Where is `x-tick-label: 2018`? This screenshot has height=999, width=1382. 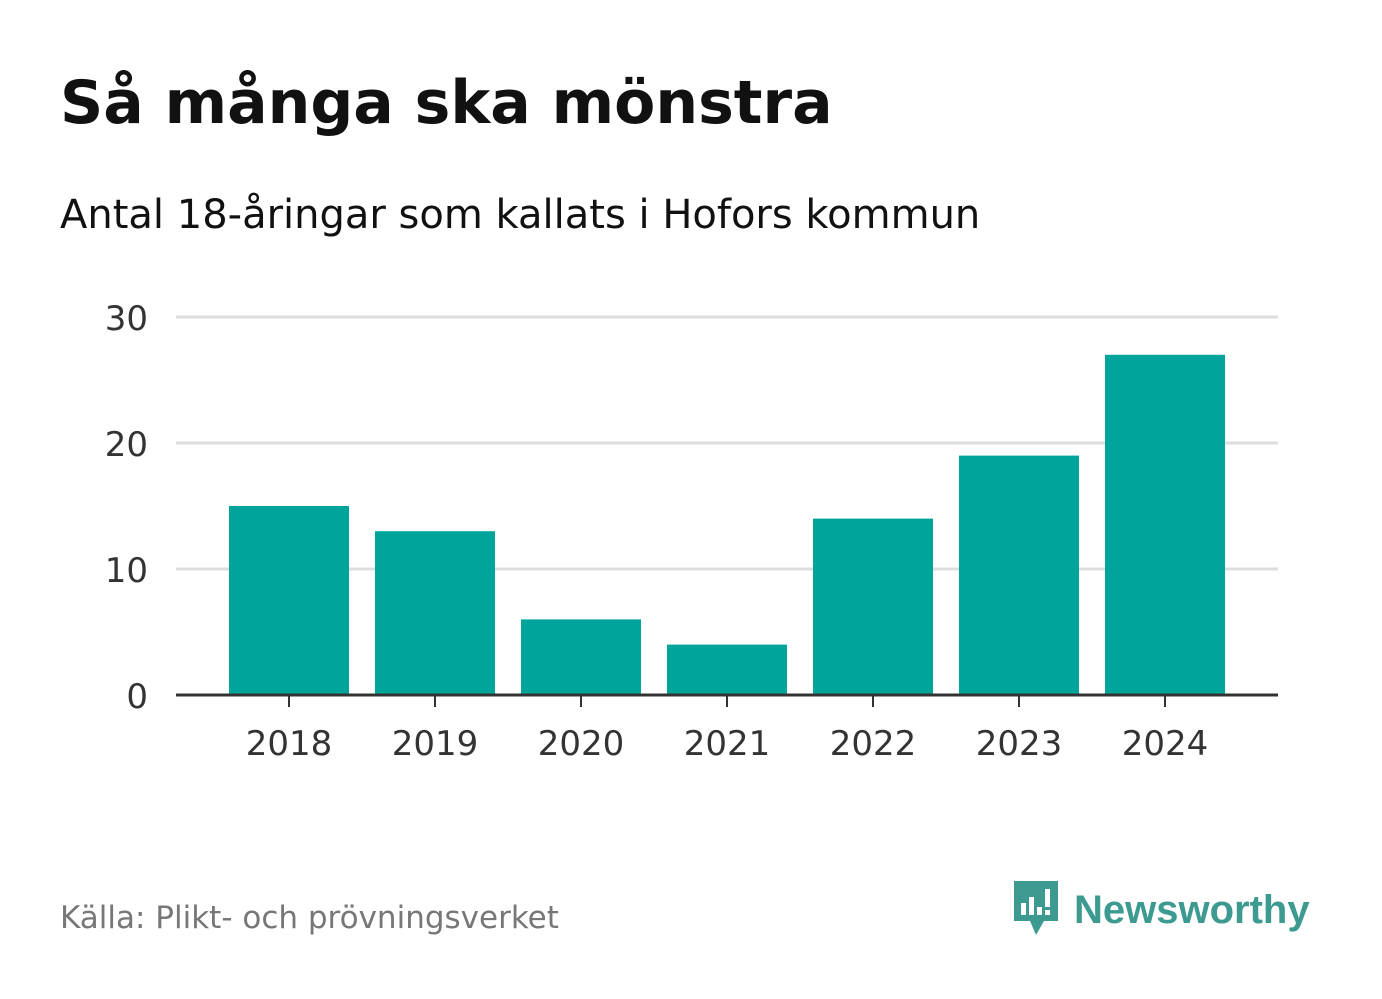 x-tick-label: 2018 is located at coordinates (289, 744).